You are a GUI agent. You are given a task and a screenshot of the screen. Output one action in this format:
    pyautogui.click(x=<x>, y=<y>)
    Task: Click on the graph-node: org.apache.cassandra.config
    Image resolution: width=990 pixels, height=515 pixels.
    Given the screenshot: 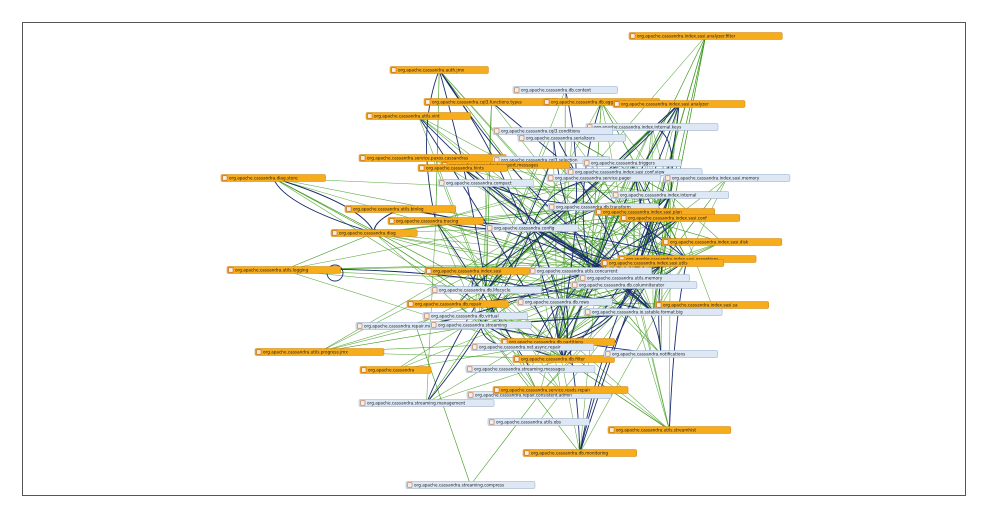 What is the action you would take?
    pyautogui.click(x=532, y=228)
    